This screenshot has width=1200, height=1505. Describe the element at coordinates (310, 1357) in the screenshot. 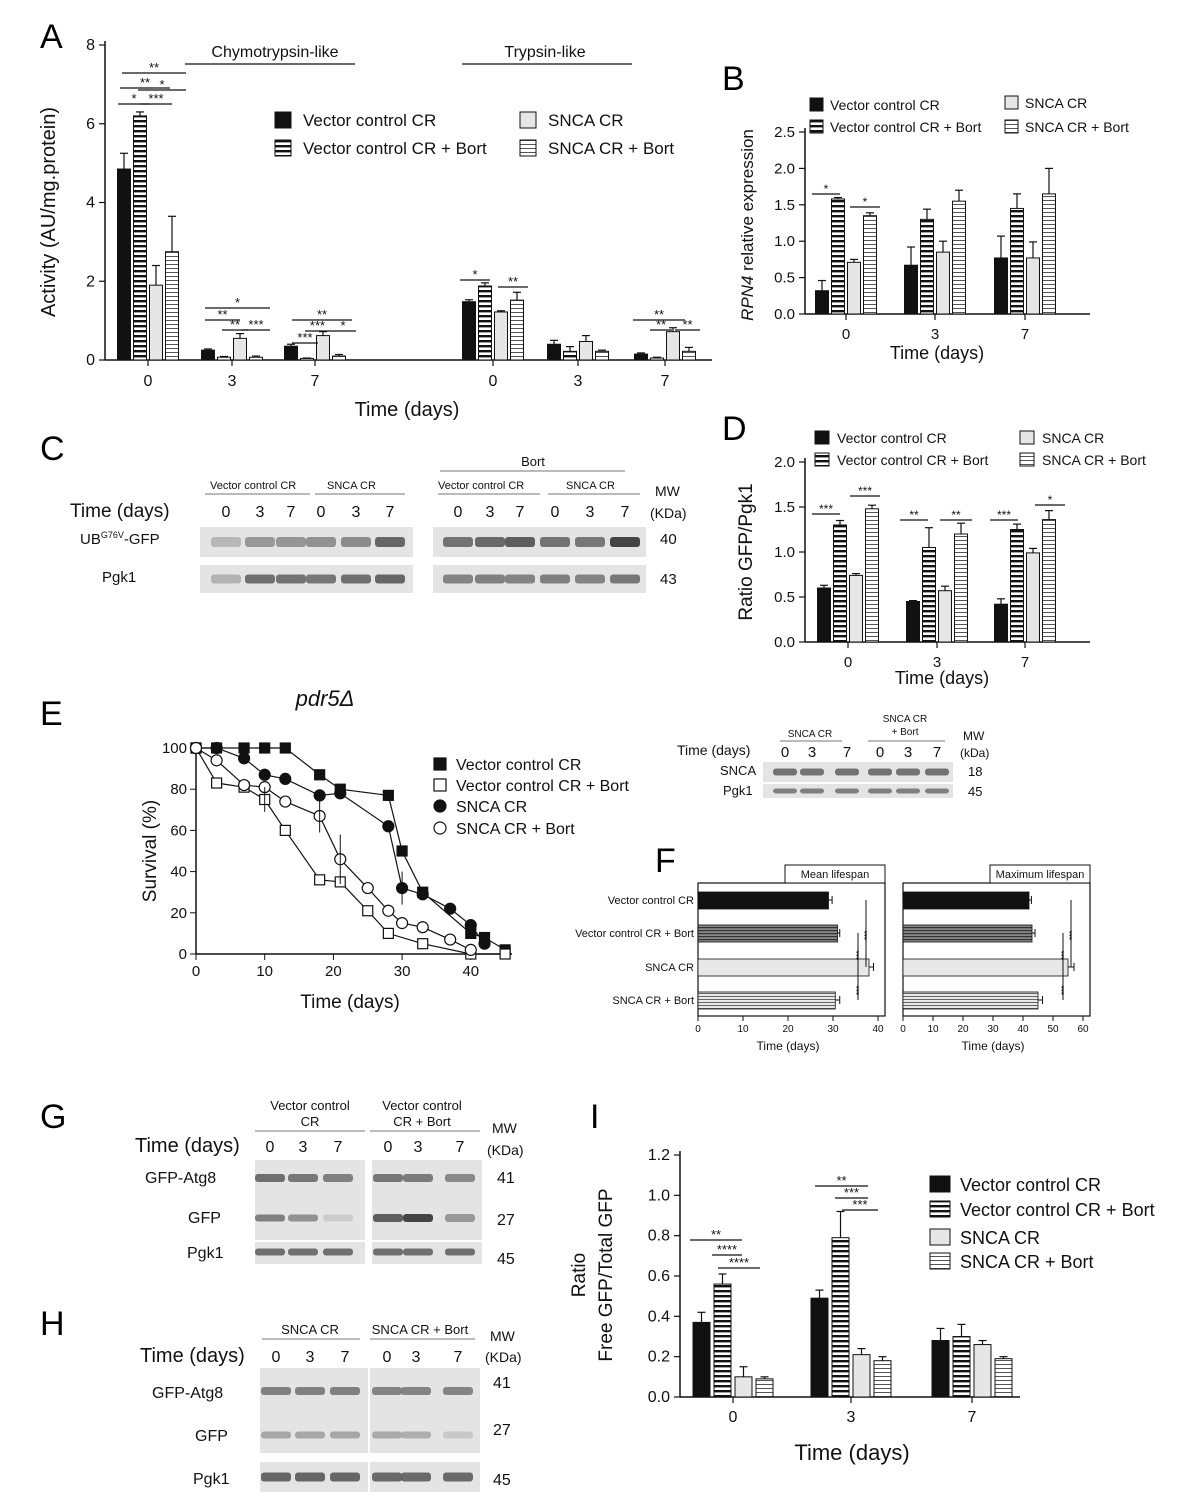

I see `panel-h-lane-label: 3` at that location.